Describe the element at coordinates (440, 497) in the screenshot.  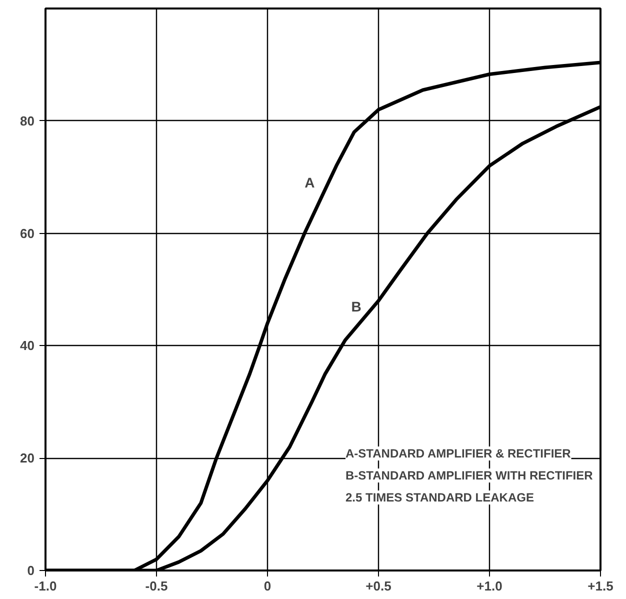
I see `annotation: 2.5 TIMES STANDARD LEAKAGE` at that location.